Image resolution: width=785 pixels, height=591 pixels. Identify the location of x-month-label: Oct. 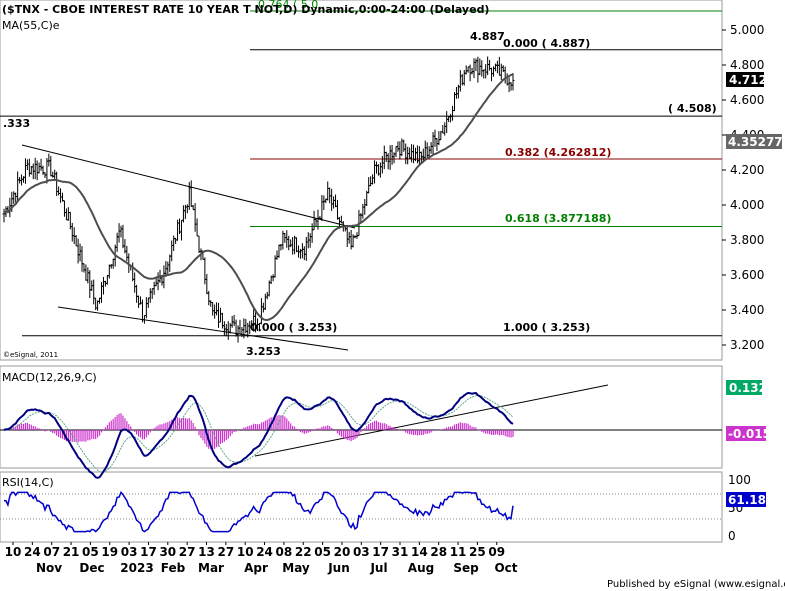
(505, 568).